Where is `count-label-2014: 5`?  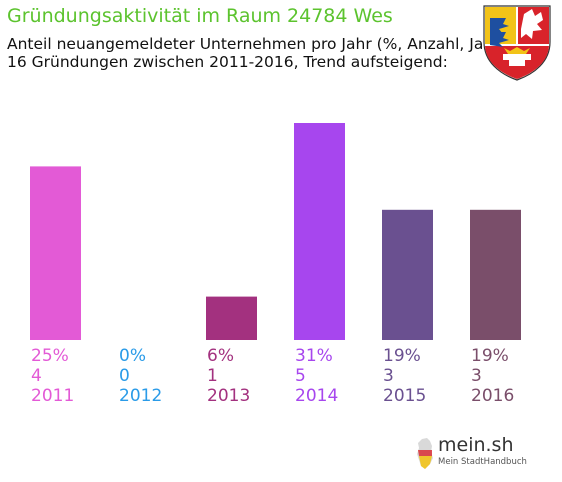
count-label-2014: 5 is located at coordinates (300, 376).